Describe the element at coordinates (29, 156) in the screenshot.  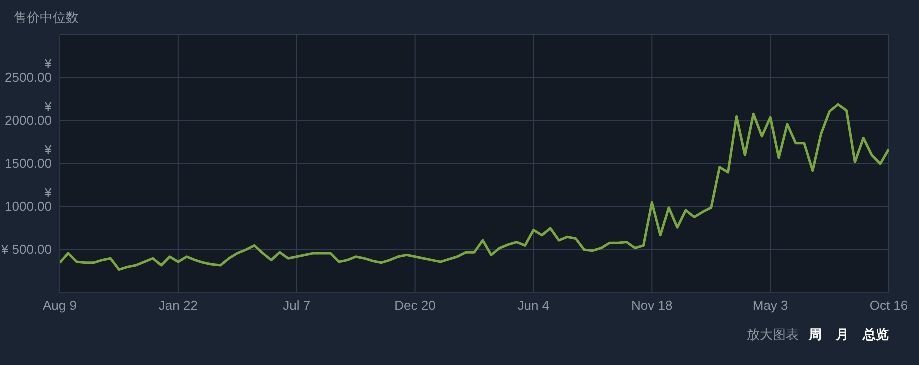
I see `y-tick-label: ¥ 1500.00` at that location.